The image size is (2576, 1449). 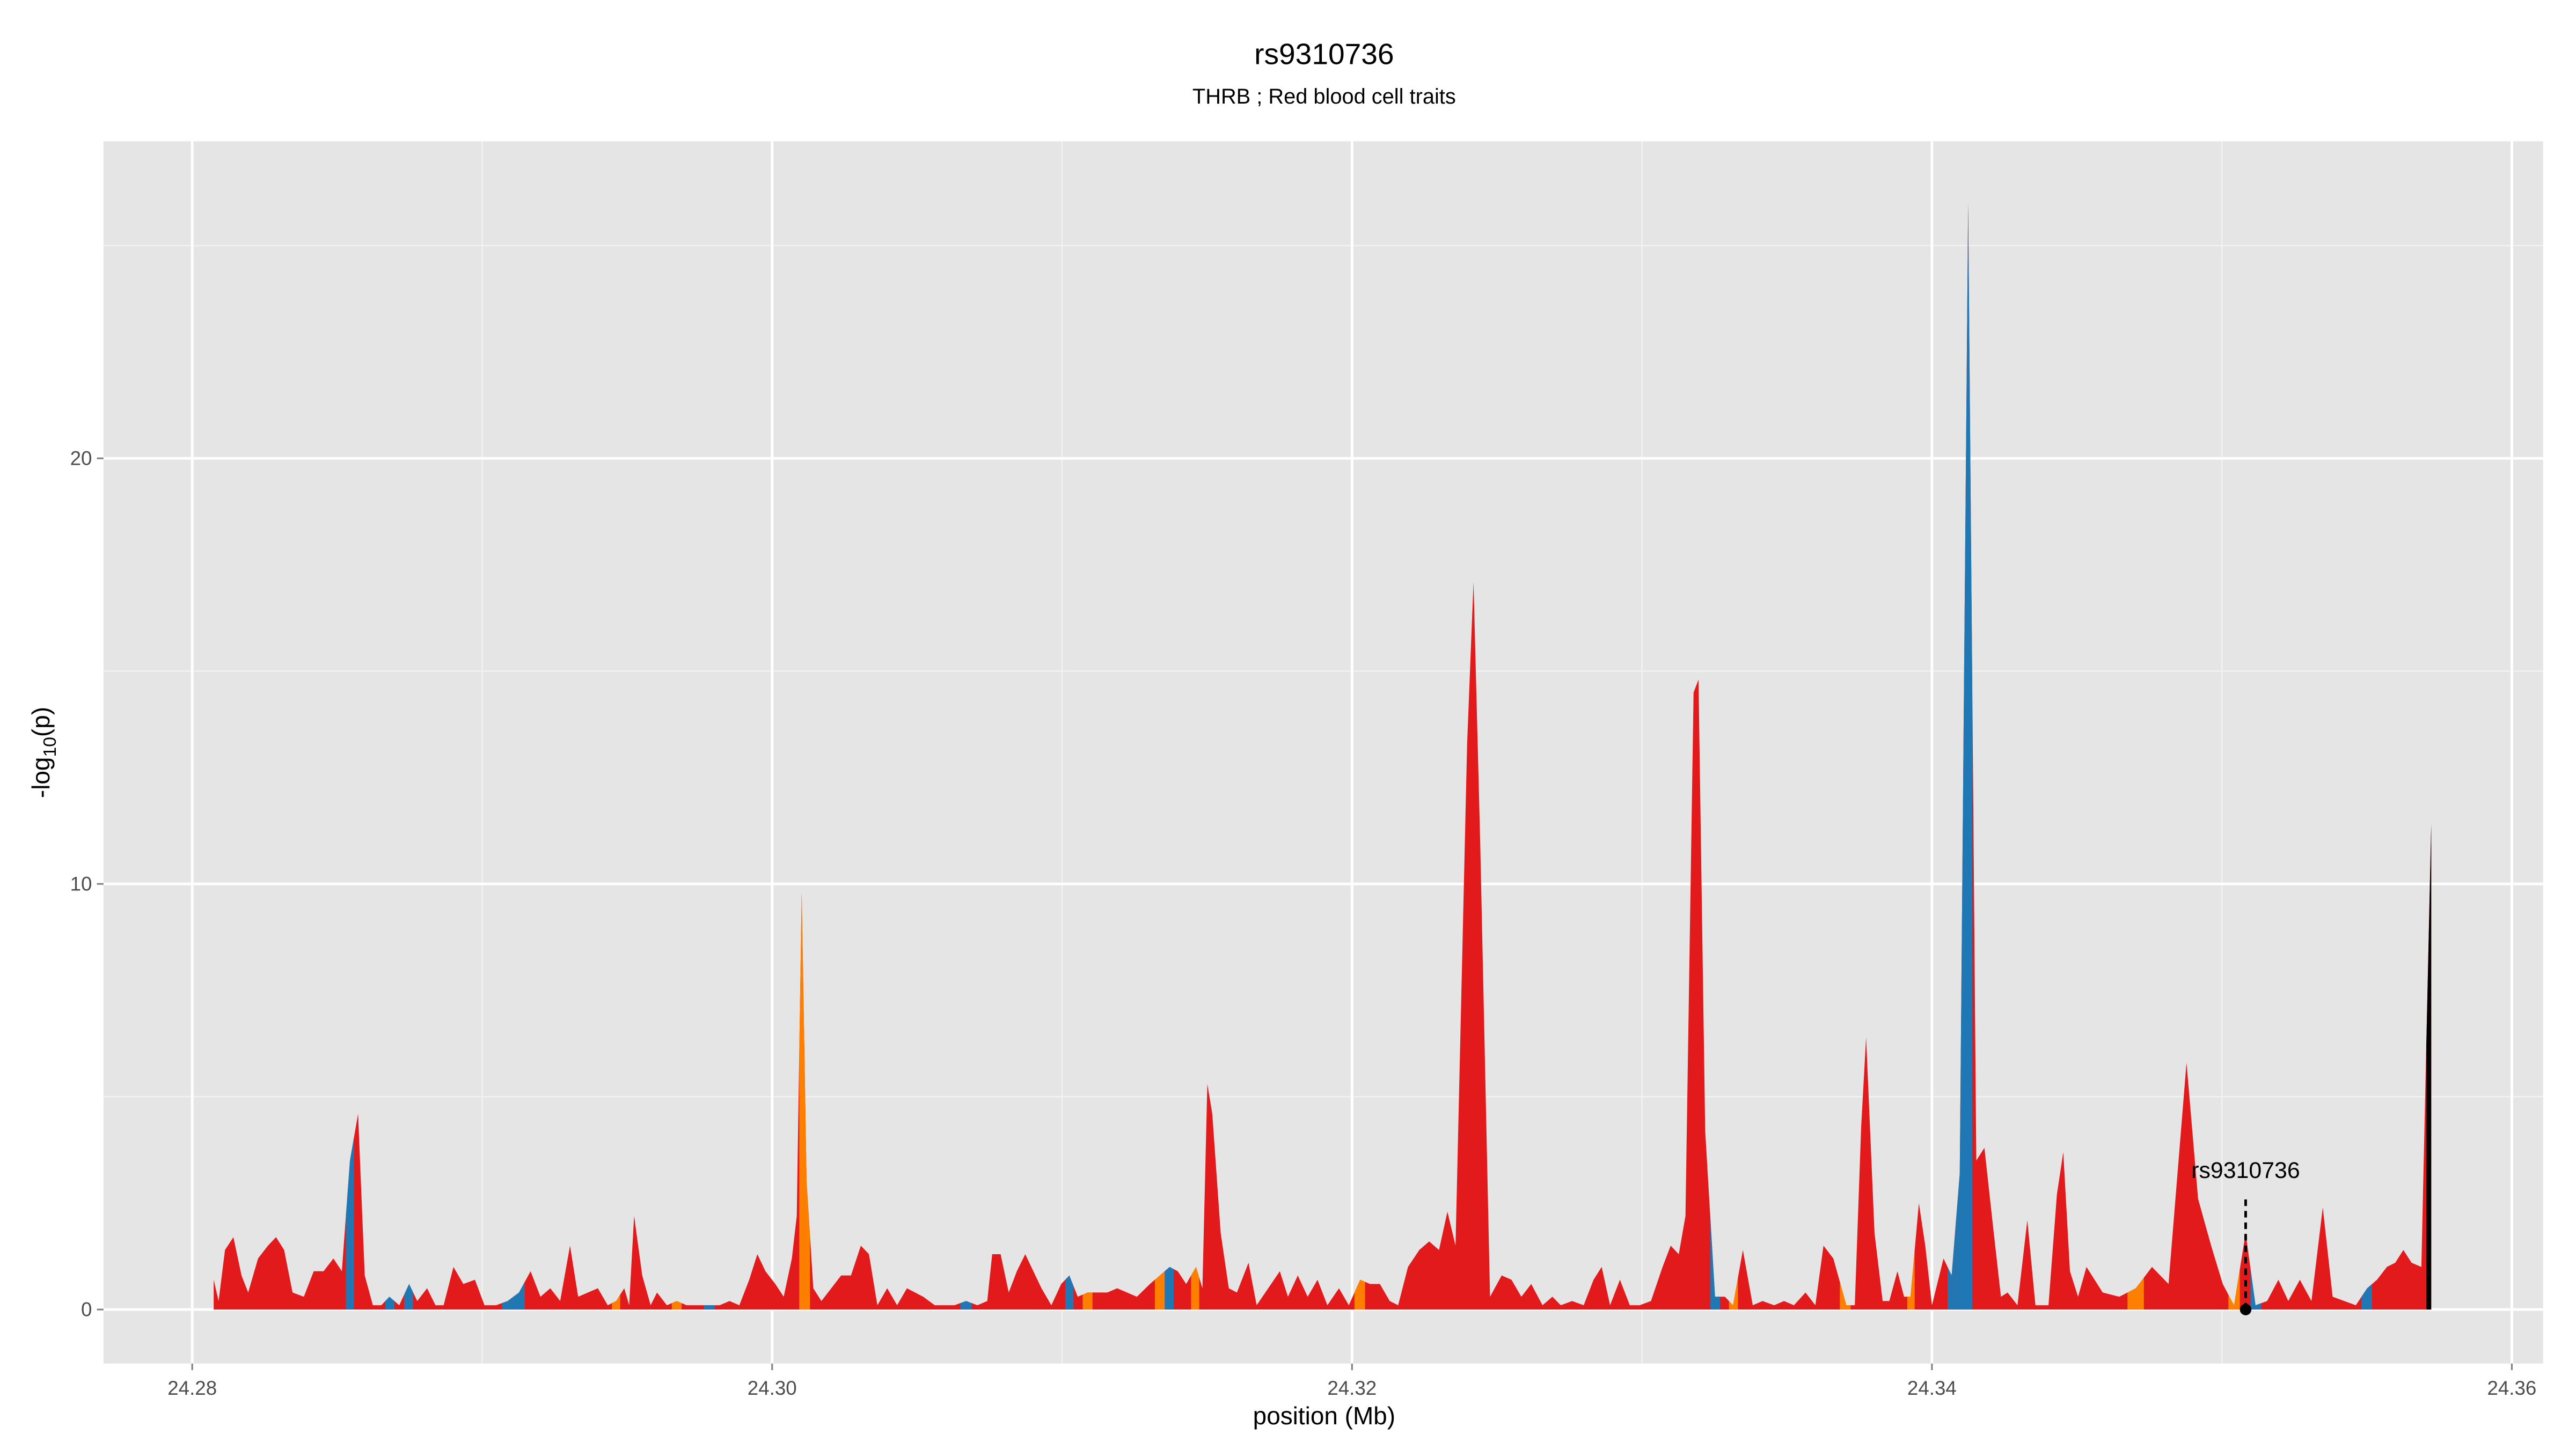 I want to click on x-axis-label: position (Mb), so click(x=1324, y=1416).